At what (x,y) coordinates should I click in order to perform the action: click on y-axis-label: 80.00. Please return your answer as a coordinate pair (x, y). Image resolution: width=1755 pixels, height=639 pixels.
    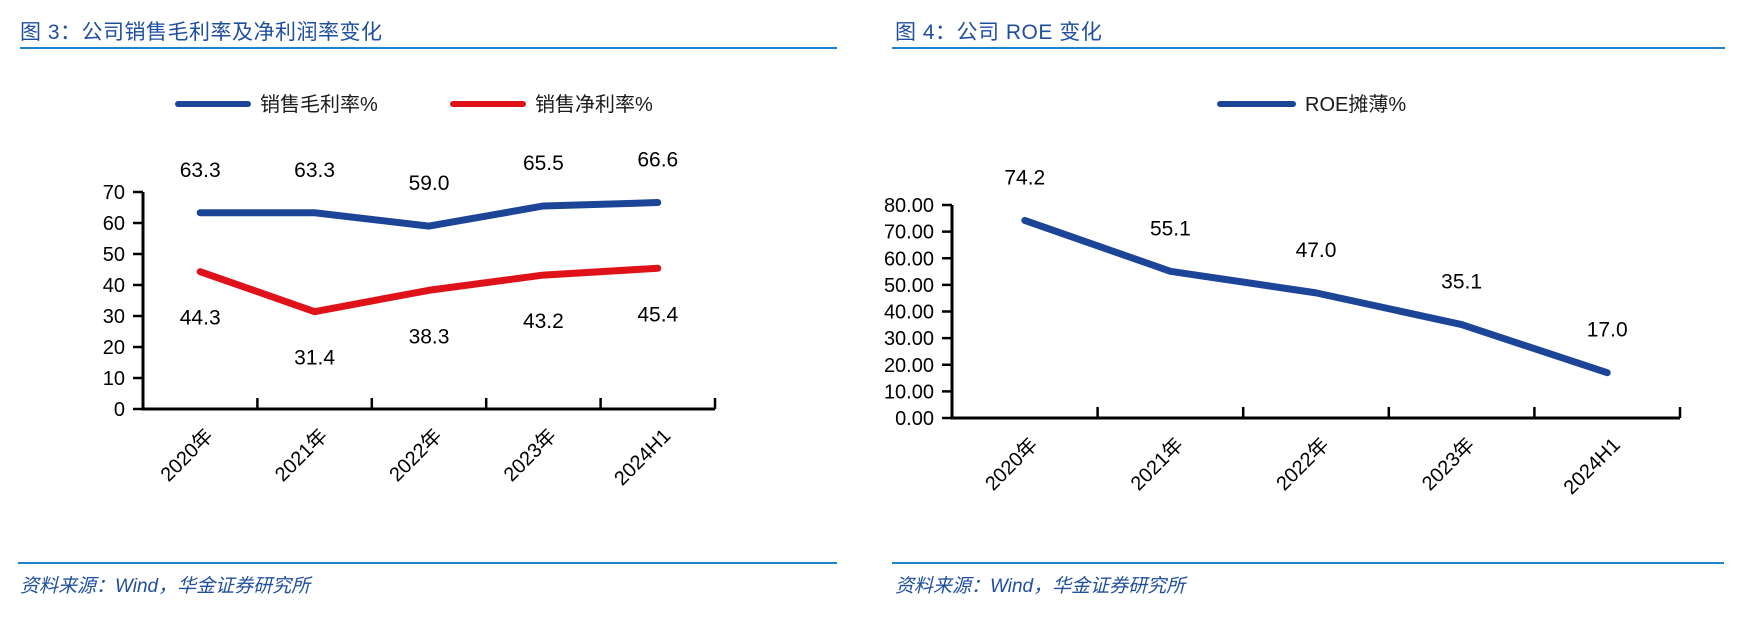
    Looking at the image, I should click on (909, 206).